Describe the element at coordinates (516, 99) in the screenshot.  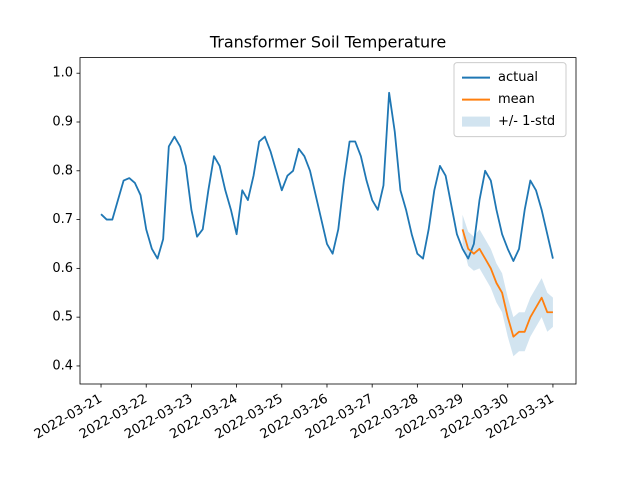
I see `legend-label: mean` at that location.